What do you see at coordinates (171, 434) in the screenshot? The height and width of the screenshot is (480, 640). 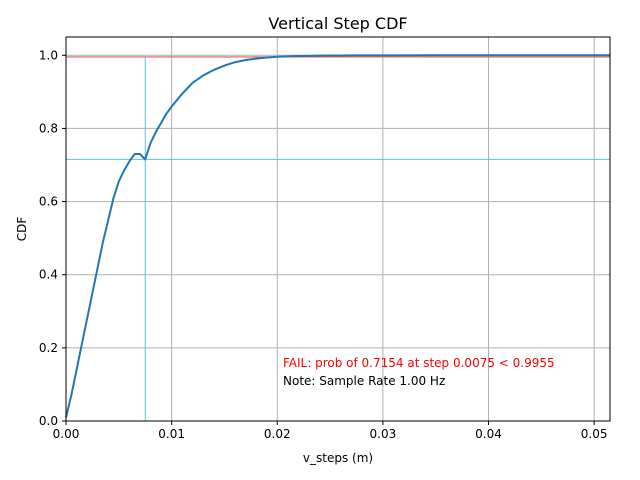 I see `x-tick-label: 0.01` at bounding box center [171, 434].